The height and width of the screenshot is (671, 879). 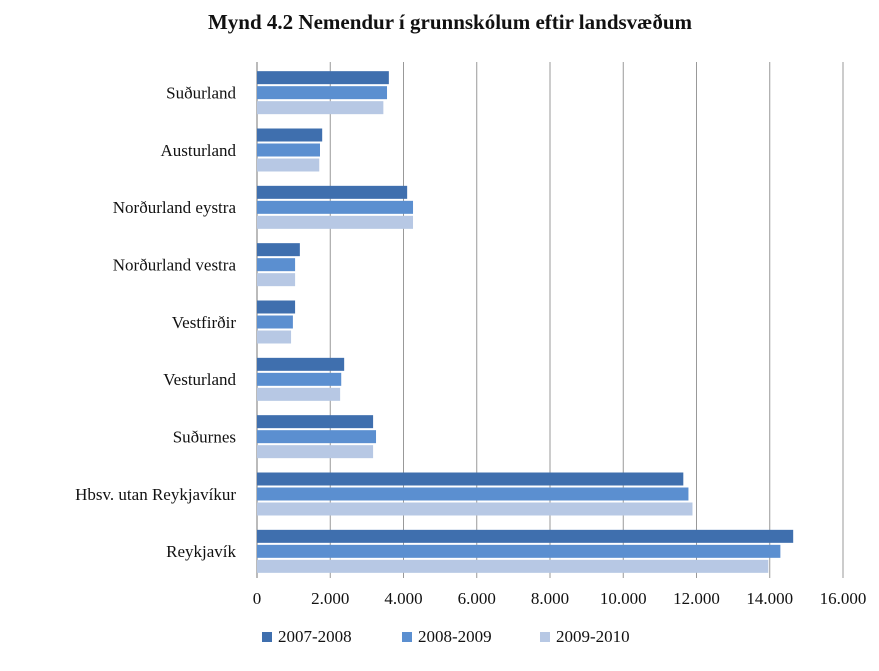 What do you see at coordinates (204, 322) in the screenshot?
I see `y-tick-label: Vestfirðir` at bounding box center [204, 322].